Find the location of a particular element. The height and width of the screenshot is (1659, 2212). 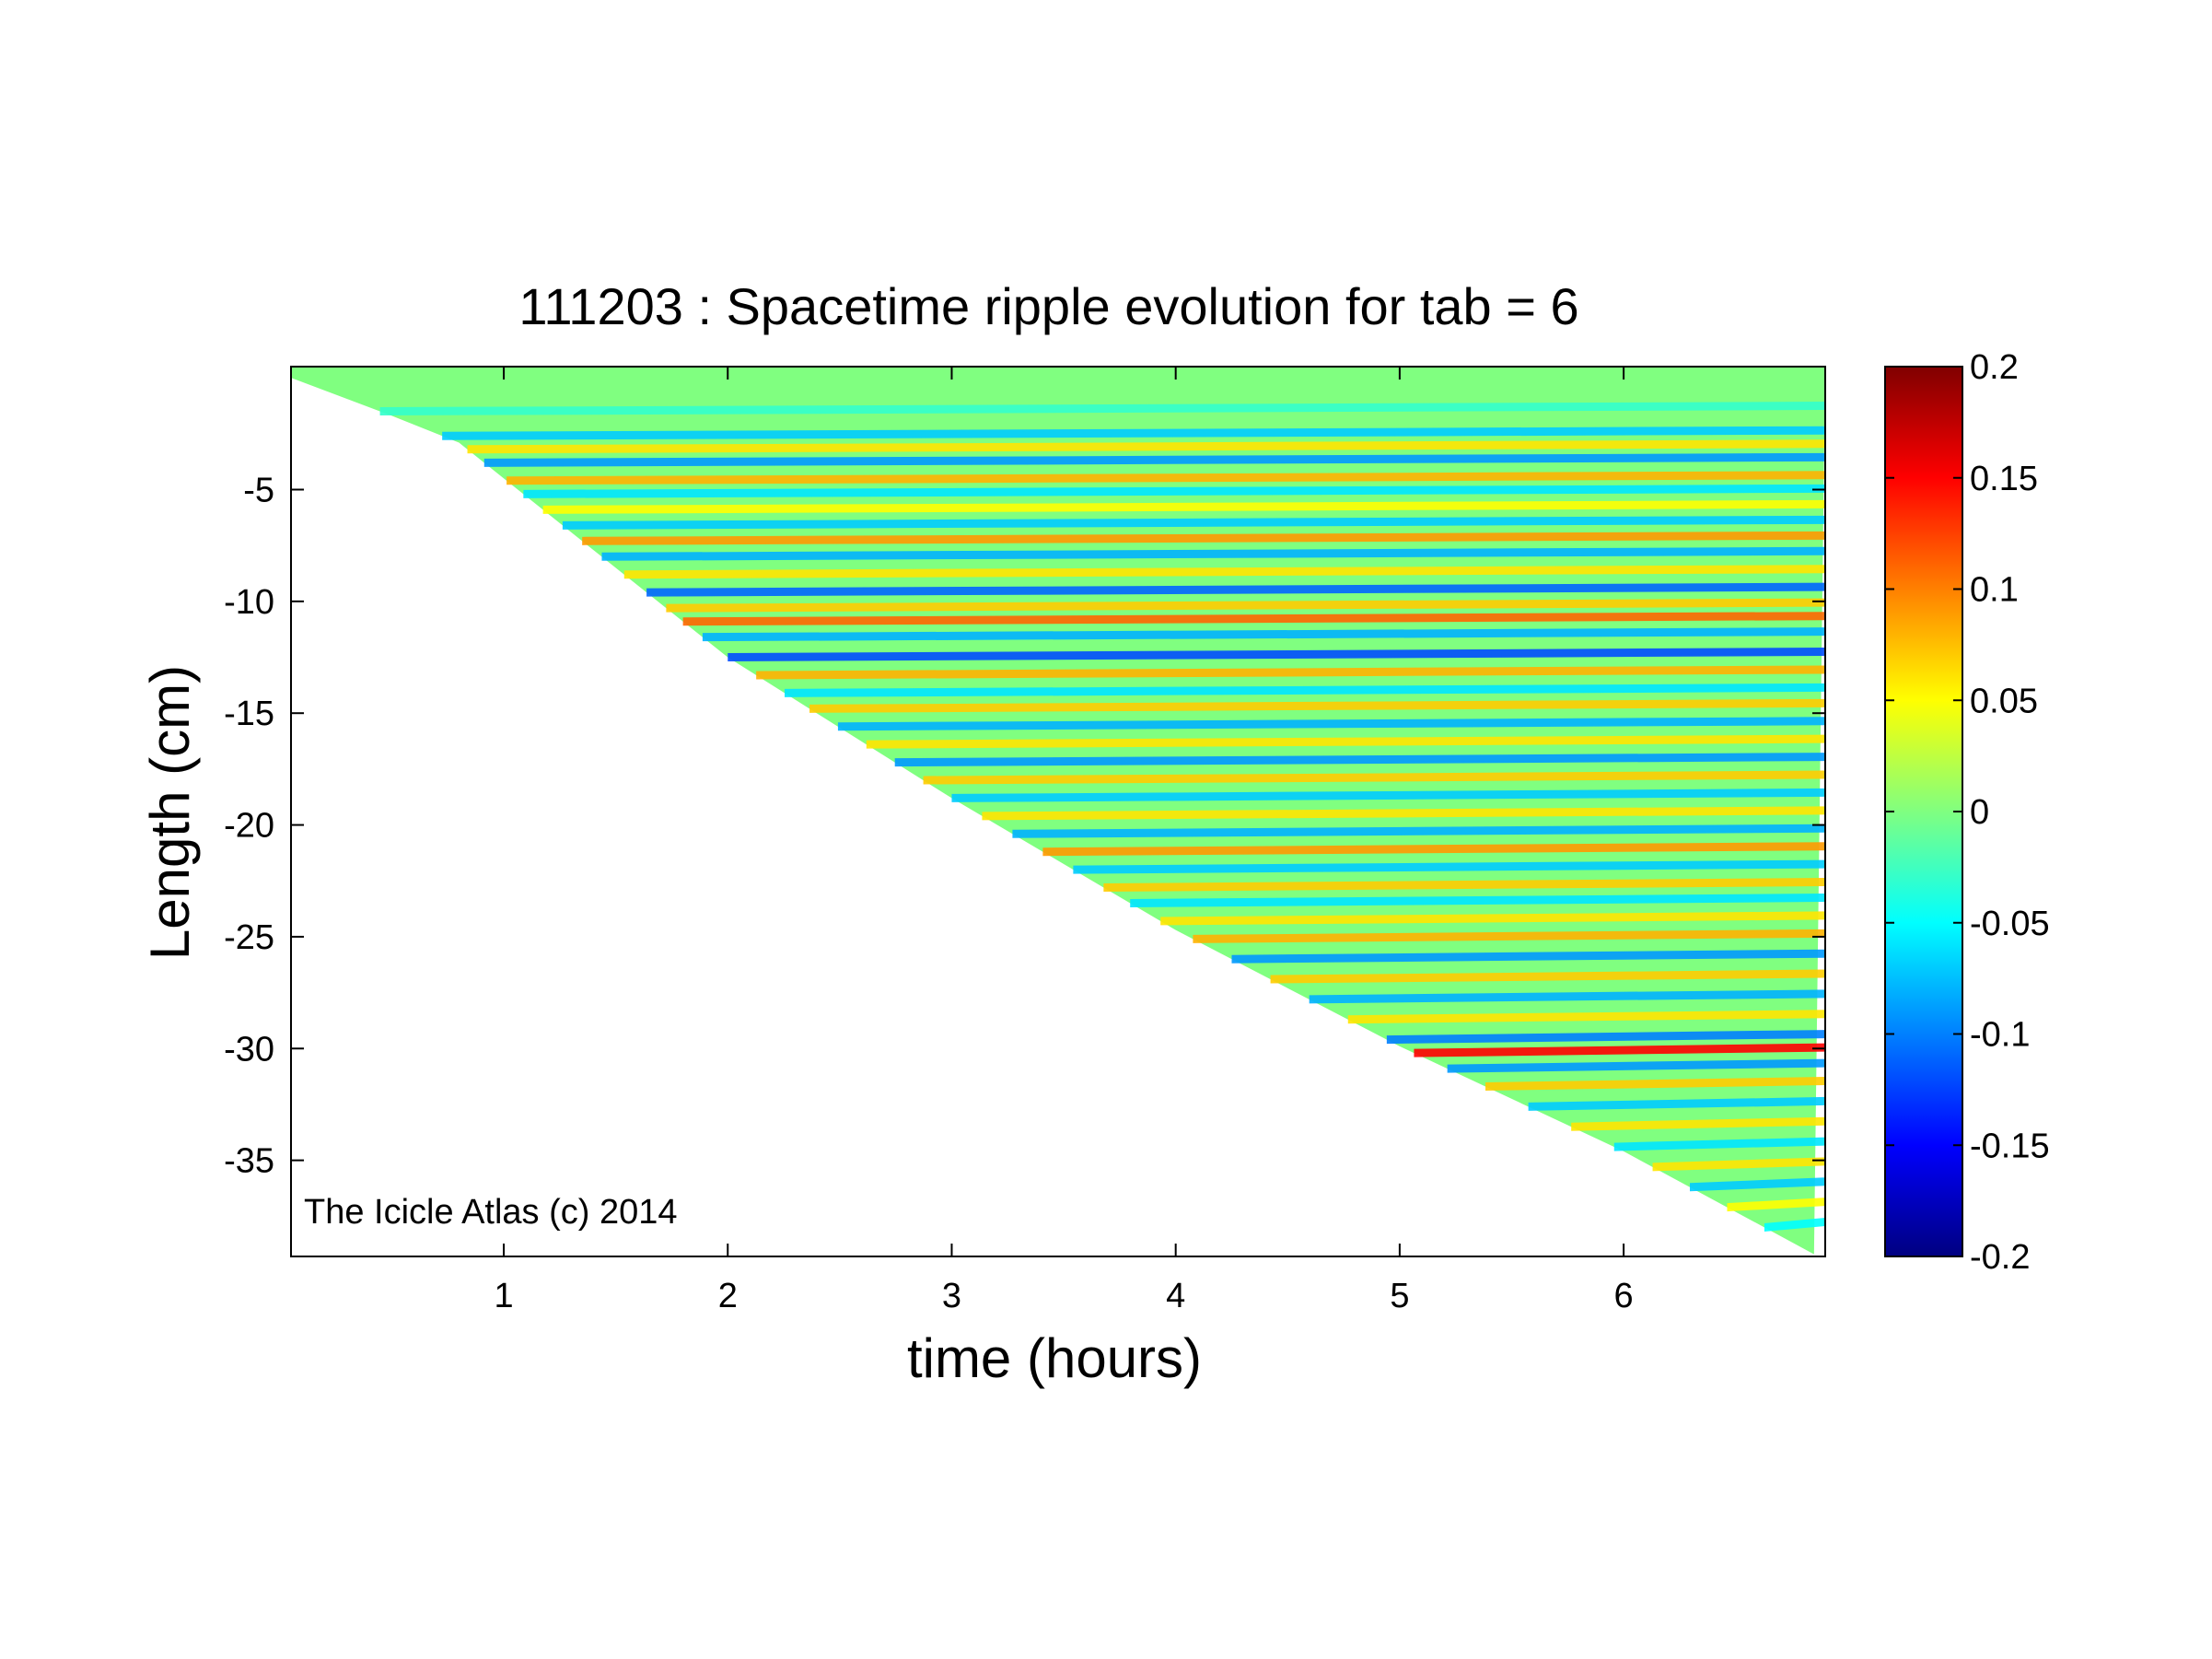

x-tick-label: 4 is located at coordinates (1175, 1296).